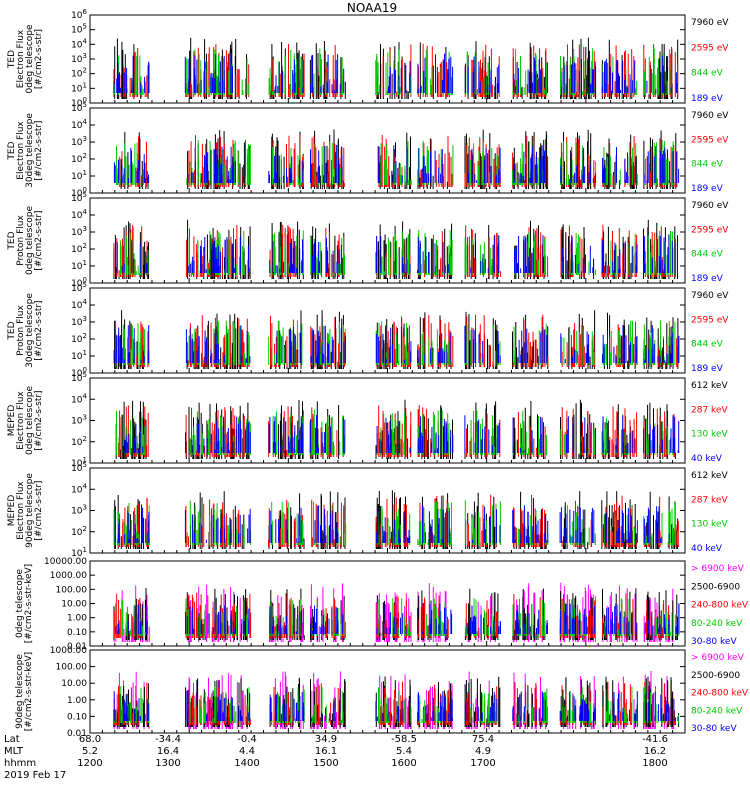 Image resolution: width=750 pixels, height=804 pixels. Describe the element at coordinates (12, 739) in the screenshot. I see `axis-row-name: Lat` at that location.